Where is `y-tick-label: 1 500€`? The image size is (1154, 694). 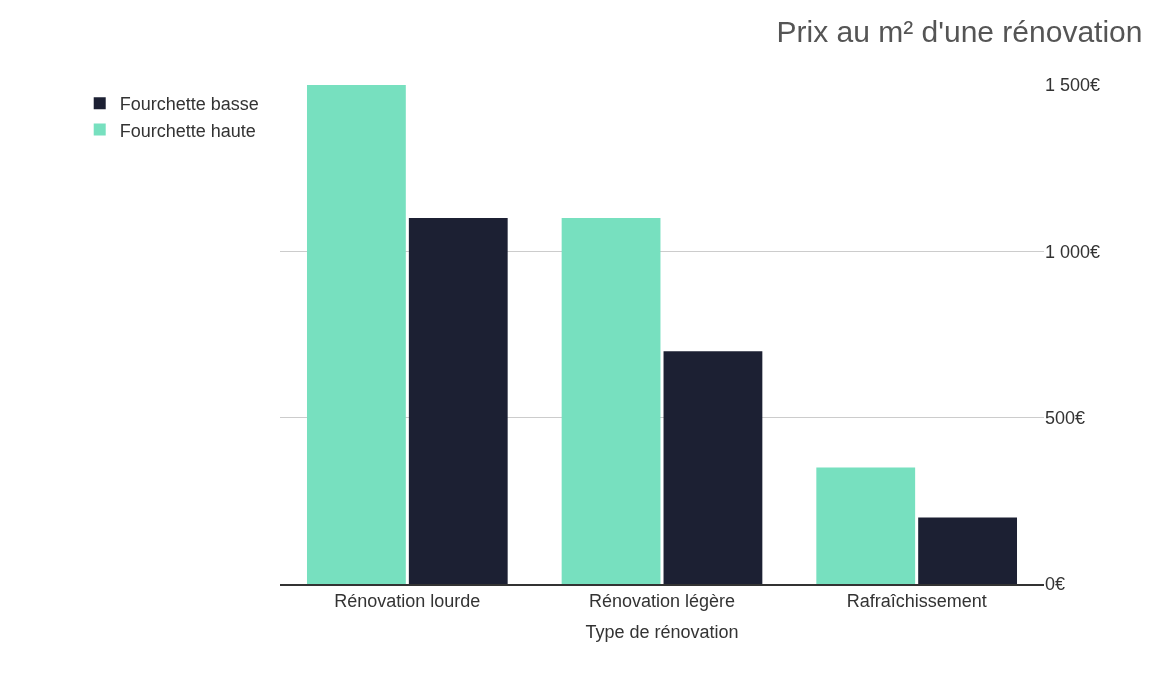
y-tick-label: 1 500€ is located at coordinates (1073, 85).